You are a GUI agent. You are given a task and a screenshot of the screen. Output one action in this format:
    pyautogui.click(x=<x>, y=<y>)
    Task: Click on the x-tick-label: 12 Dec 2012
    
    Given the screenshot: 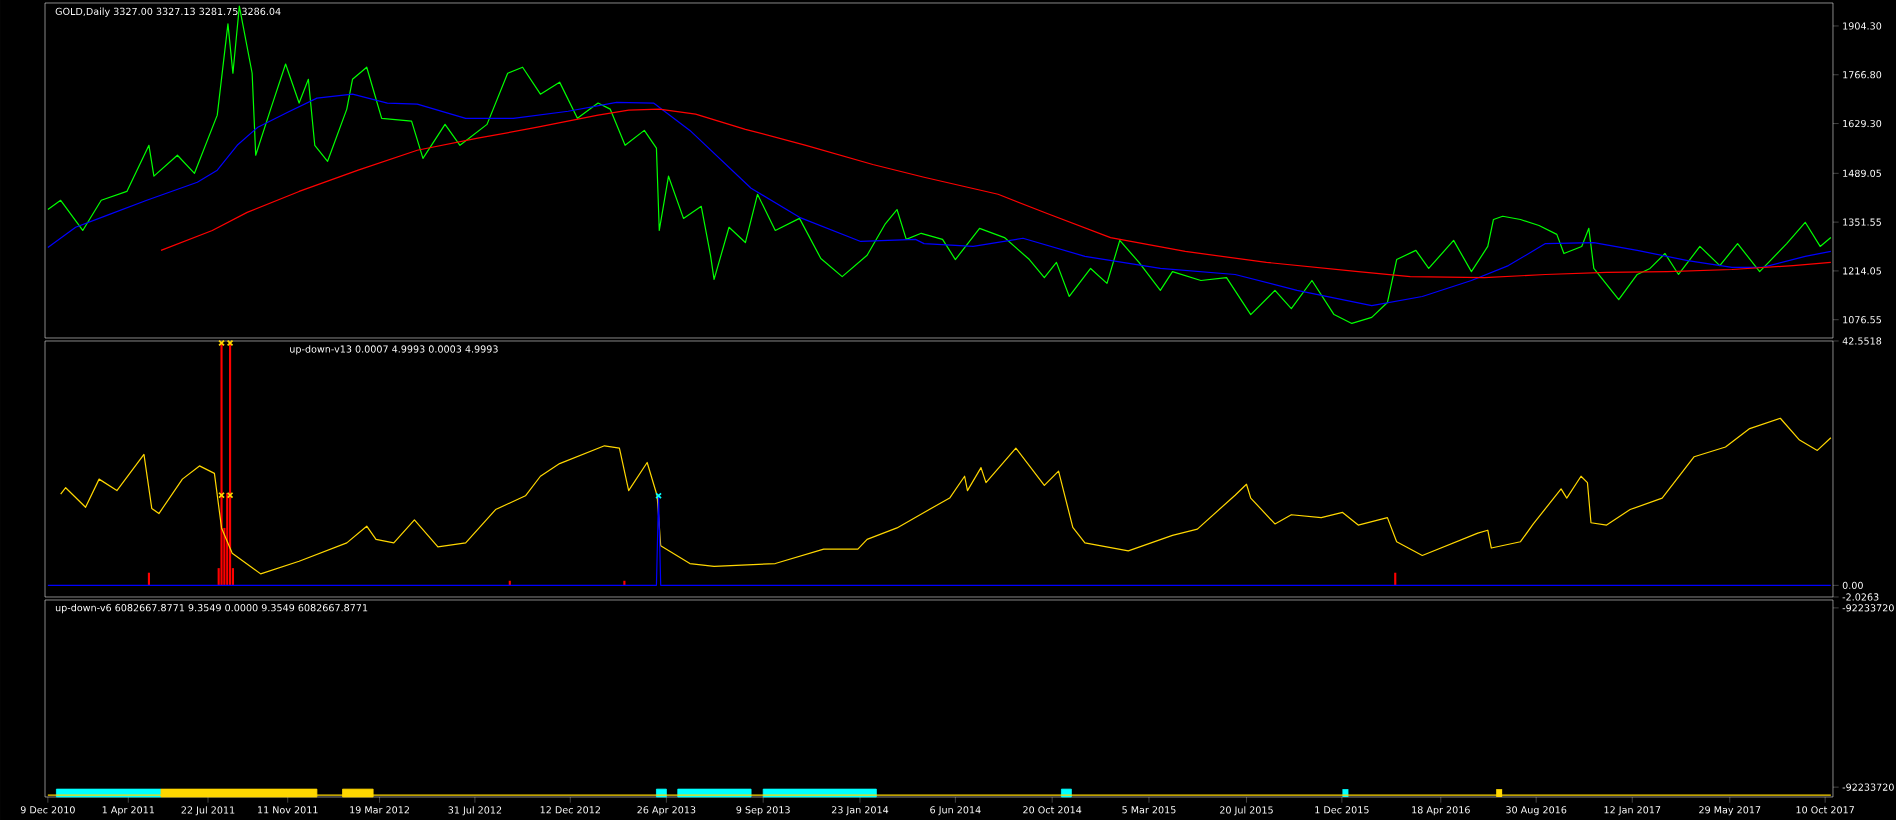 What is the action you would take?
    pyautogui.click(x=570, y=810)
    